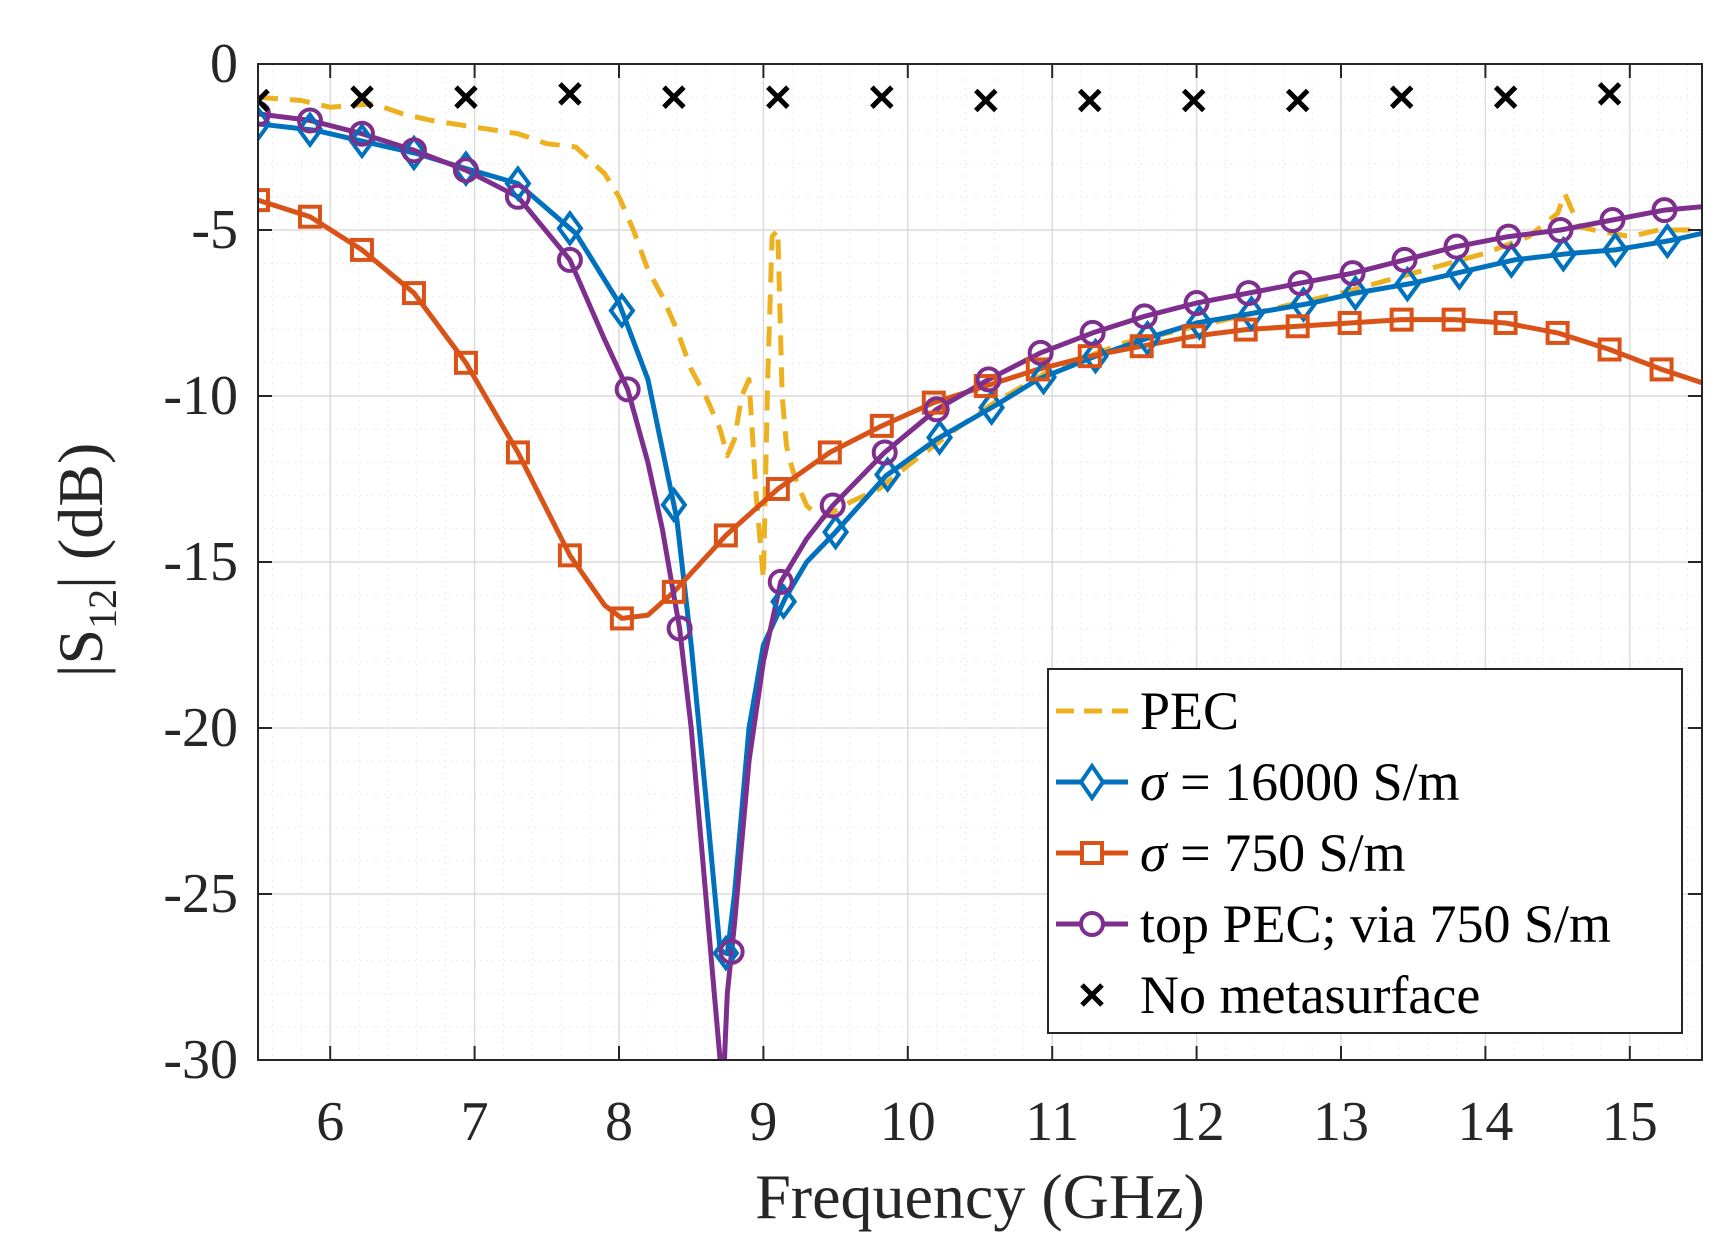  Describe the element at coordinates (980, 1196) in the screenshot. I see `x-axis-title: Frequency (GHz)` at that location.